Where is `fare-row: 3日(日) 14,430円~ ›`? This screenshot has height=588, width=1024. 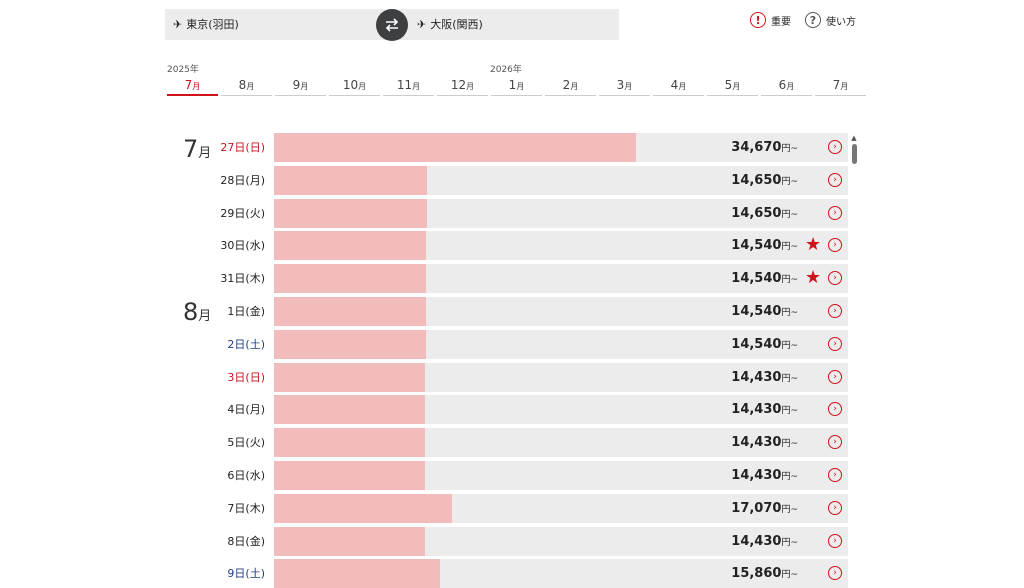 fare-row: 3日(日) 14,430円~ › is located at coordinates (510, 377).